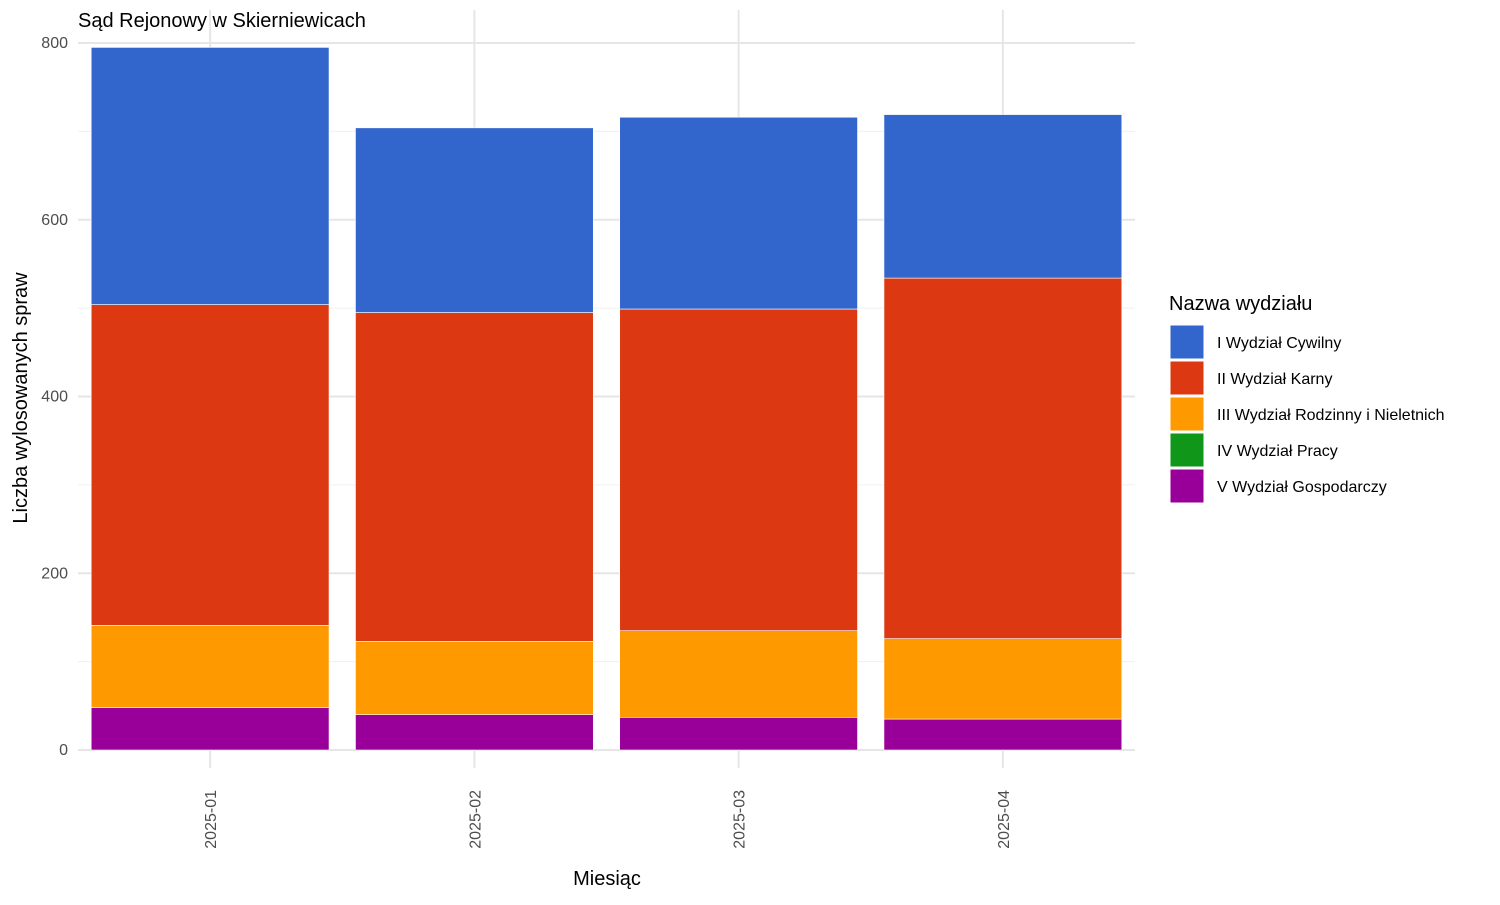 The height and width of the screenshot is (905, 1500). Describe the element at coordinates (21, 398) in the screenshot. I see `y-axis-label: Liczba wylosowanych spraw` at that location.